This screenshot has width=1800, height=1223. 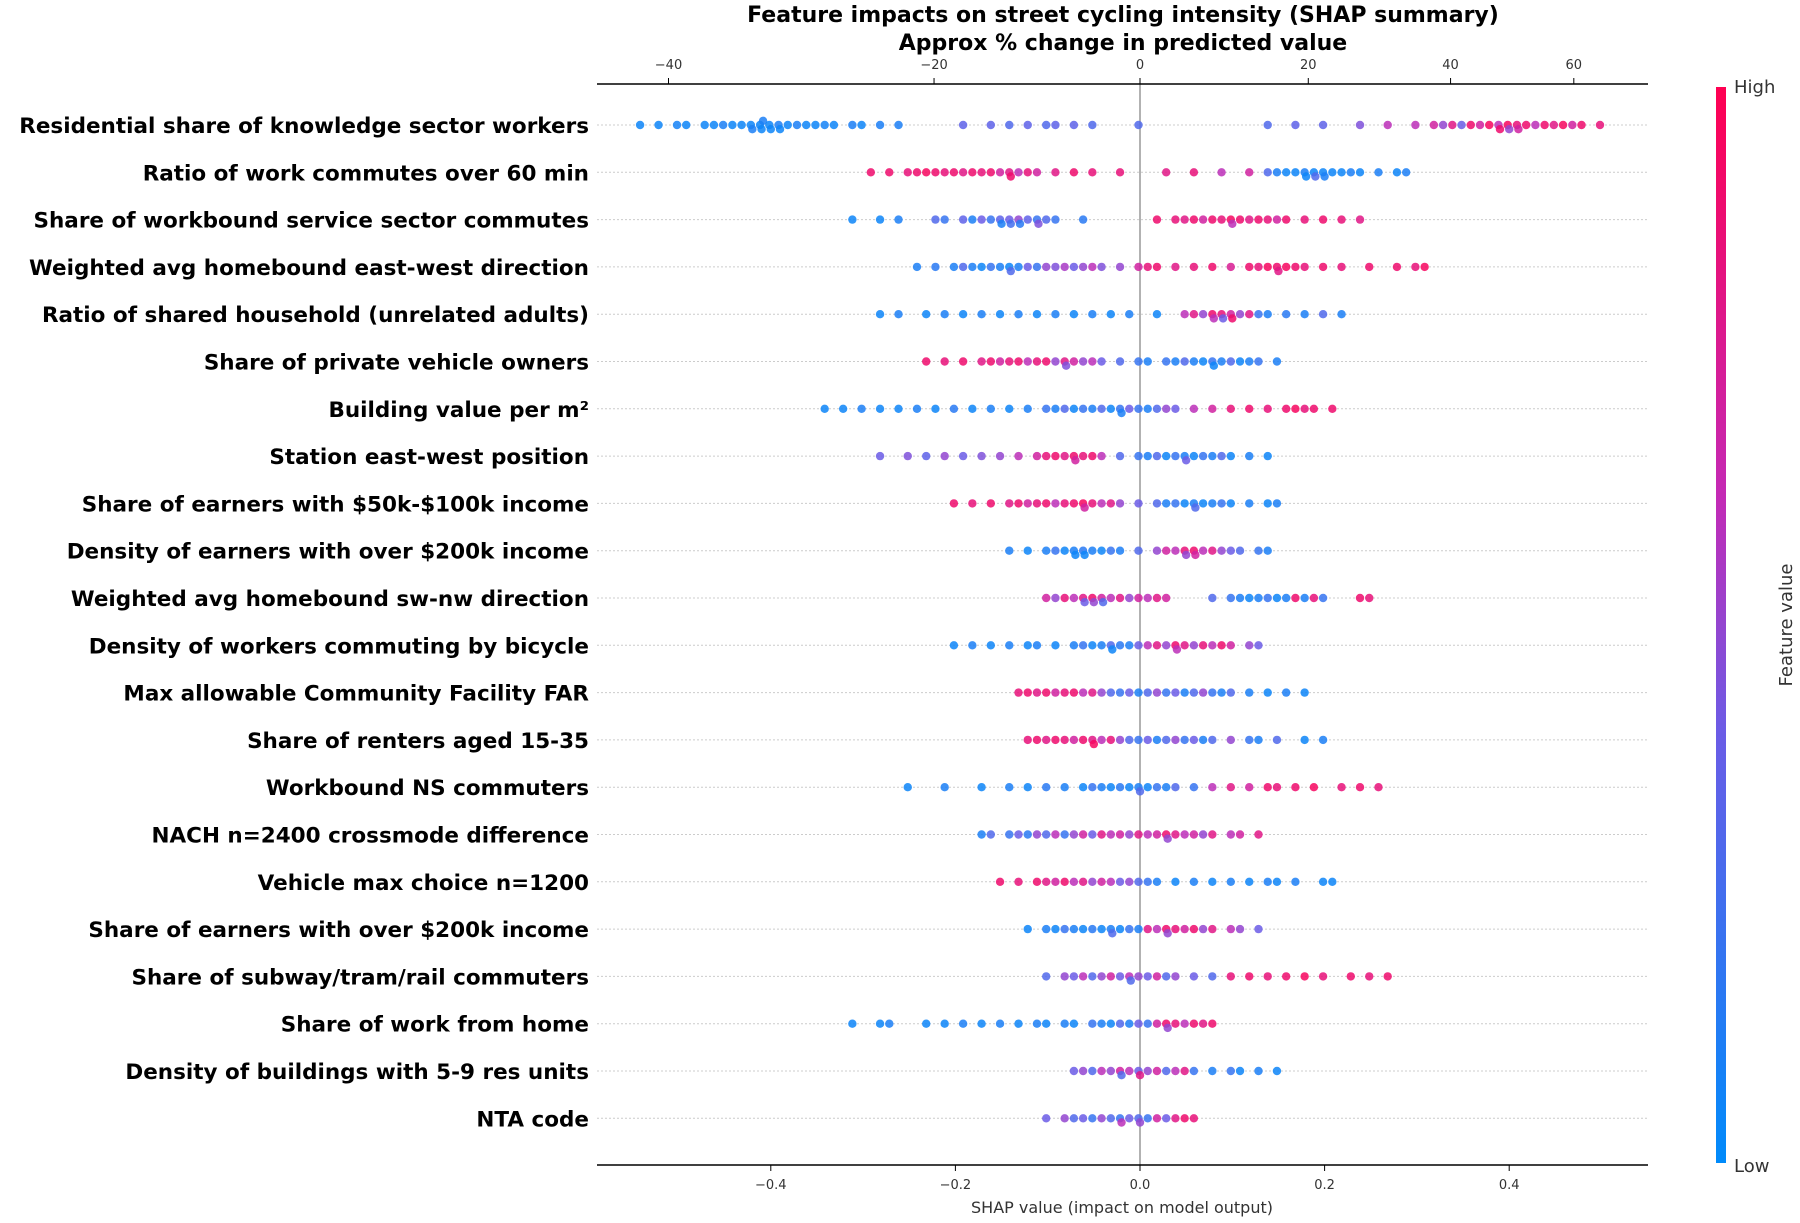 What do you see at coordinates (1140, 1185) in the screenshot?
I see `x-tick-label: 0.0` at bounding box center [1140, 1185].